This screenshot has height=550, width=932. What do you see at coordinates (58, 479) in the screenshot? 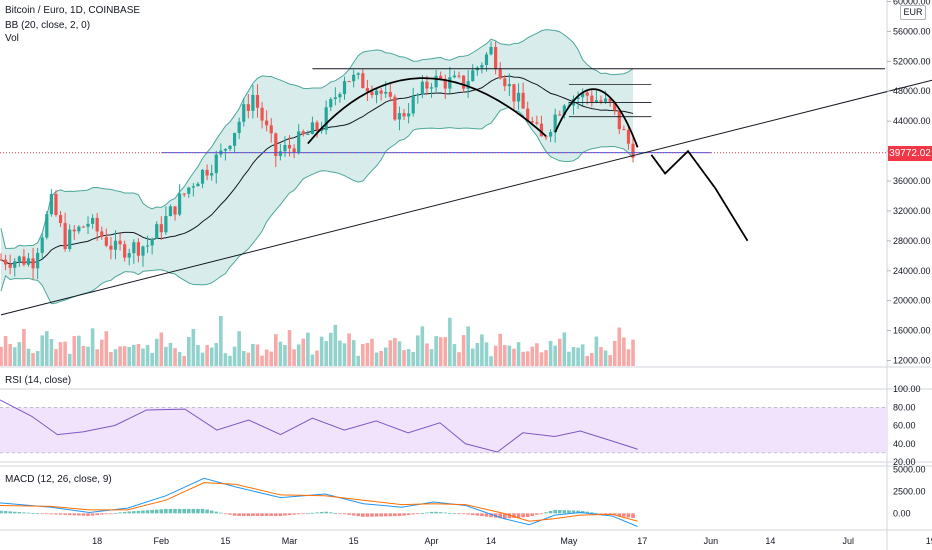
I see `macd-indicator-label: MACD (12, 26, close, 9)` at bounding box center [58, 479].